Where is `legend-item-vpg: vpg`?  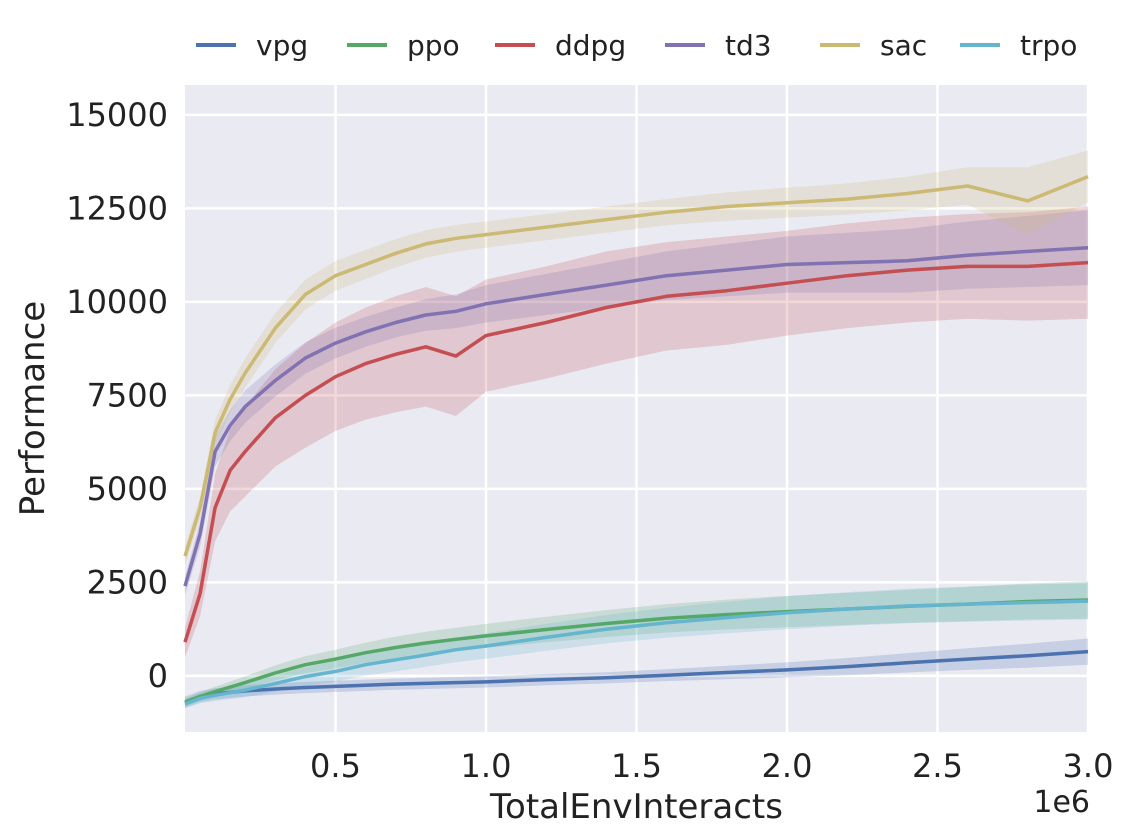
legend-item-vpg: vpg is located at coordinates (252, 45).